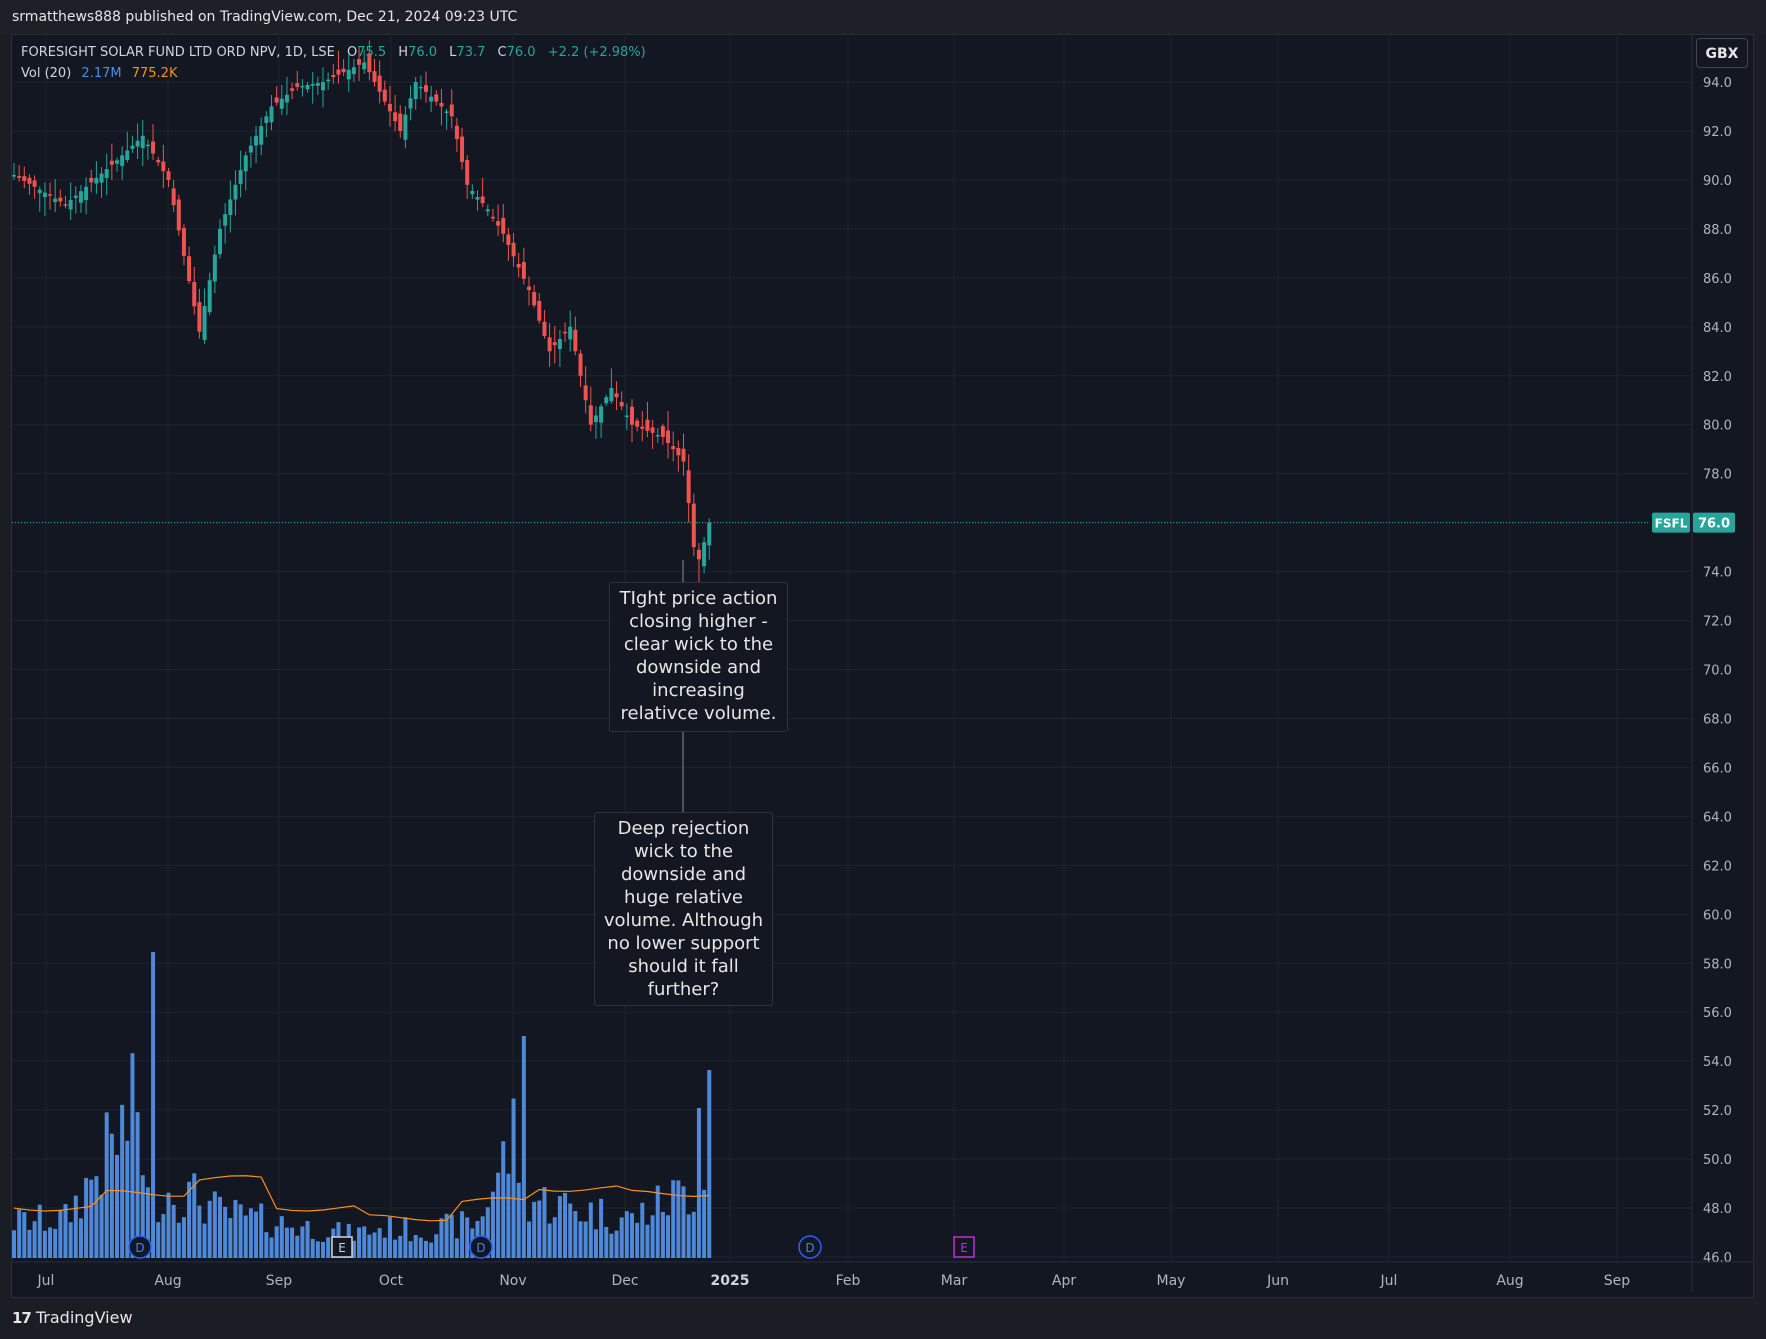  Describe the element at coordinates (1717, 279) in the screenshot. I see `y-tick-label: 86.0` at that location.